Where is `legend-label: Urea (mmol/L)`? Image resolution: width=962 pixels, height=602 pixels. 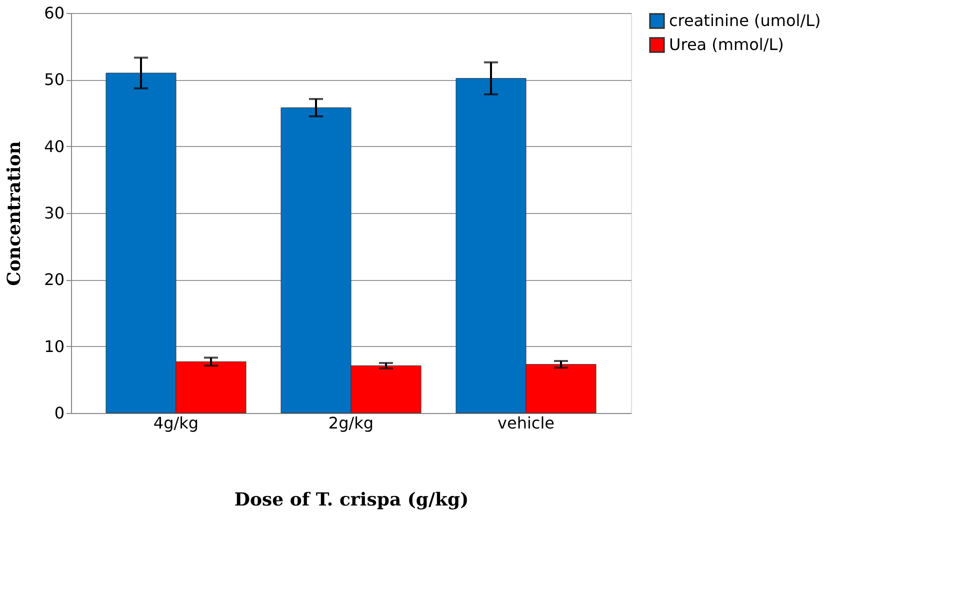 legend-label: Urea (mmol/L) is located at coordinates (726, 44).